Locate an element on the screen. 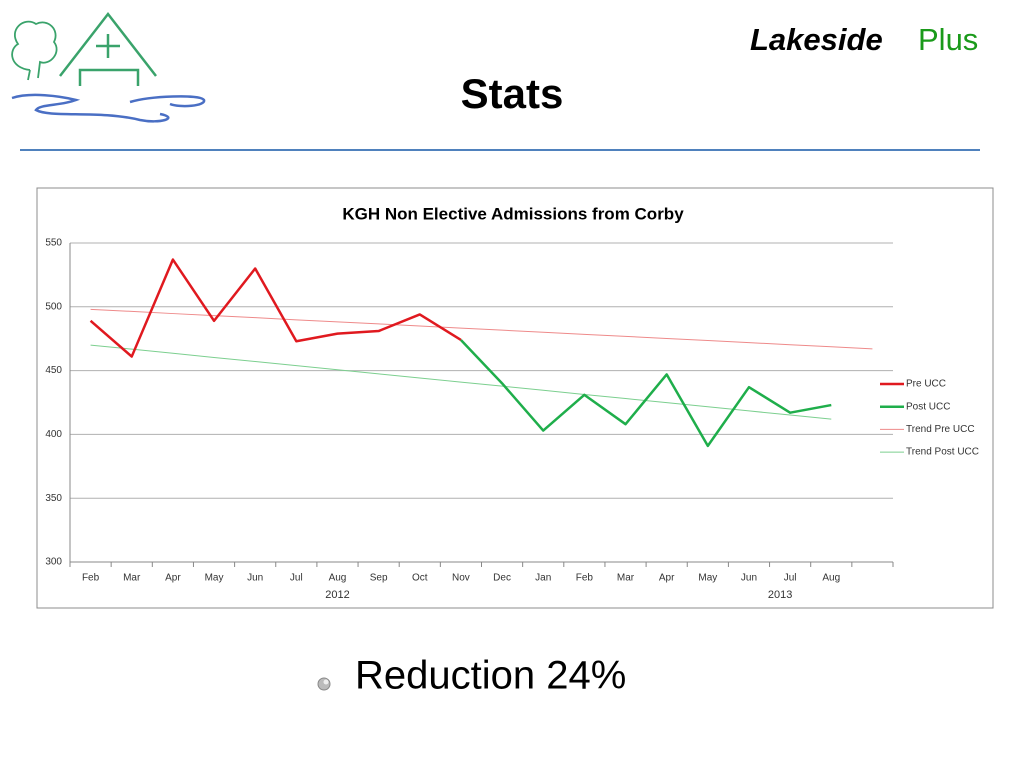 This screenshot has width=1024, height=768. brand: Lakeside is located at coordinates (816, 39).